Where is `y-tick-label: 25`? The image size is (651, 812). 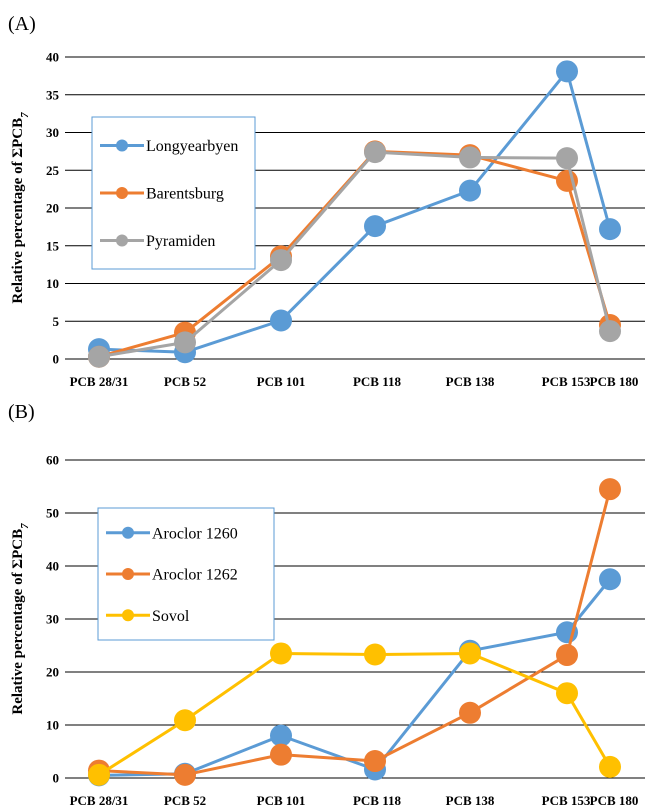
y-tick-label: 25 is located at coordinates (53, 170).